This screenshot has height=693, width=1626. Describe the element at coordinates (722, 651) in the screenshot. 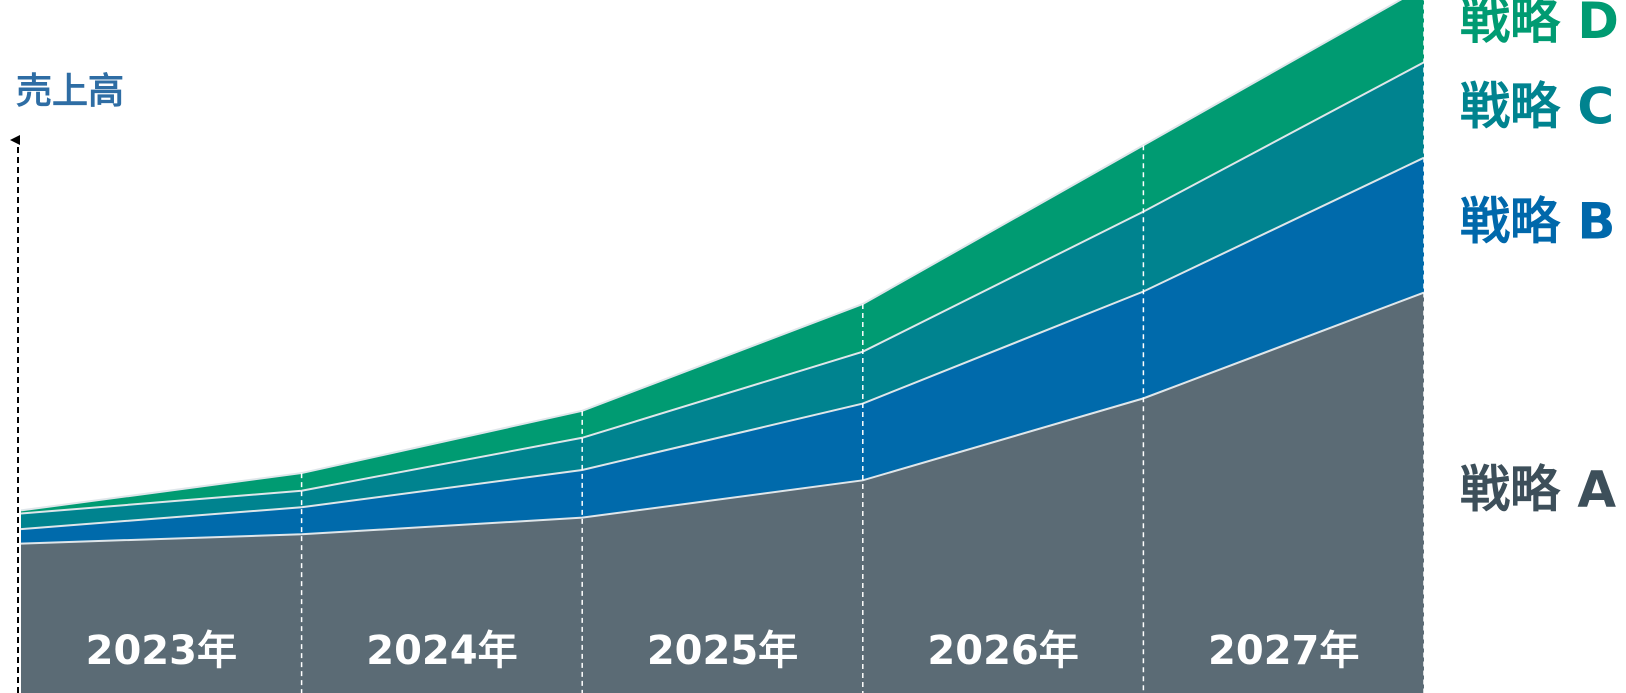

I see `x-tick-label: 2025年` at that location.